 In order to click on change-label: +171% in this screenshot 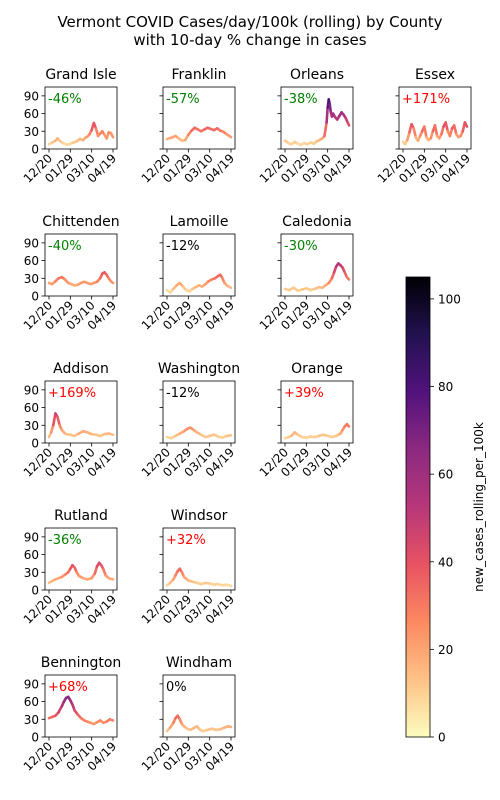, I will do `click(426, 99)`.